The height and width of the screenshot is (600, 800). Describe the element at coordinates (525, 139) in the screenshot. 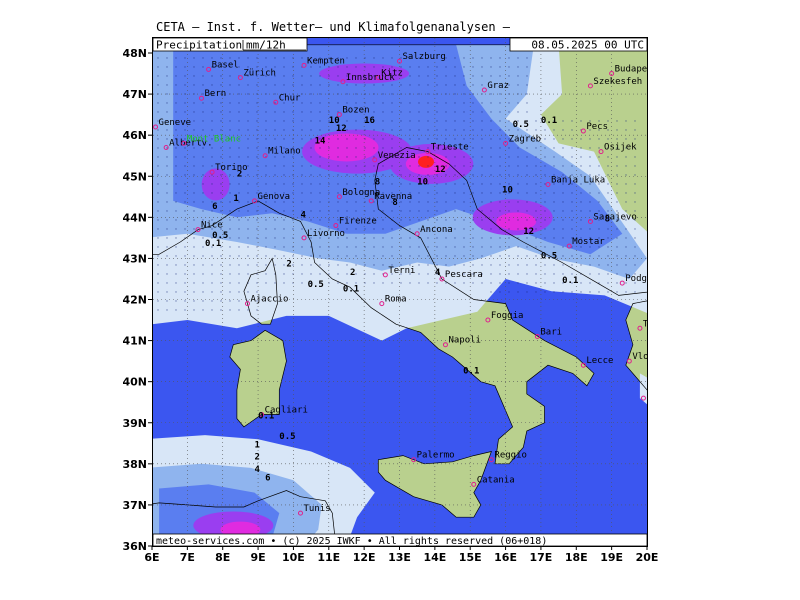

I see `city-label: Zagreb` at that location.